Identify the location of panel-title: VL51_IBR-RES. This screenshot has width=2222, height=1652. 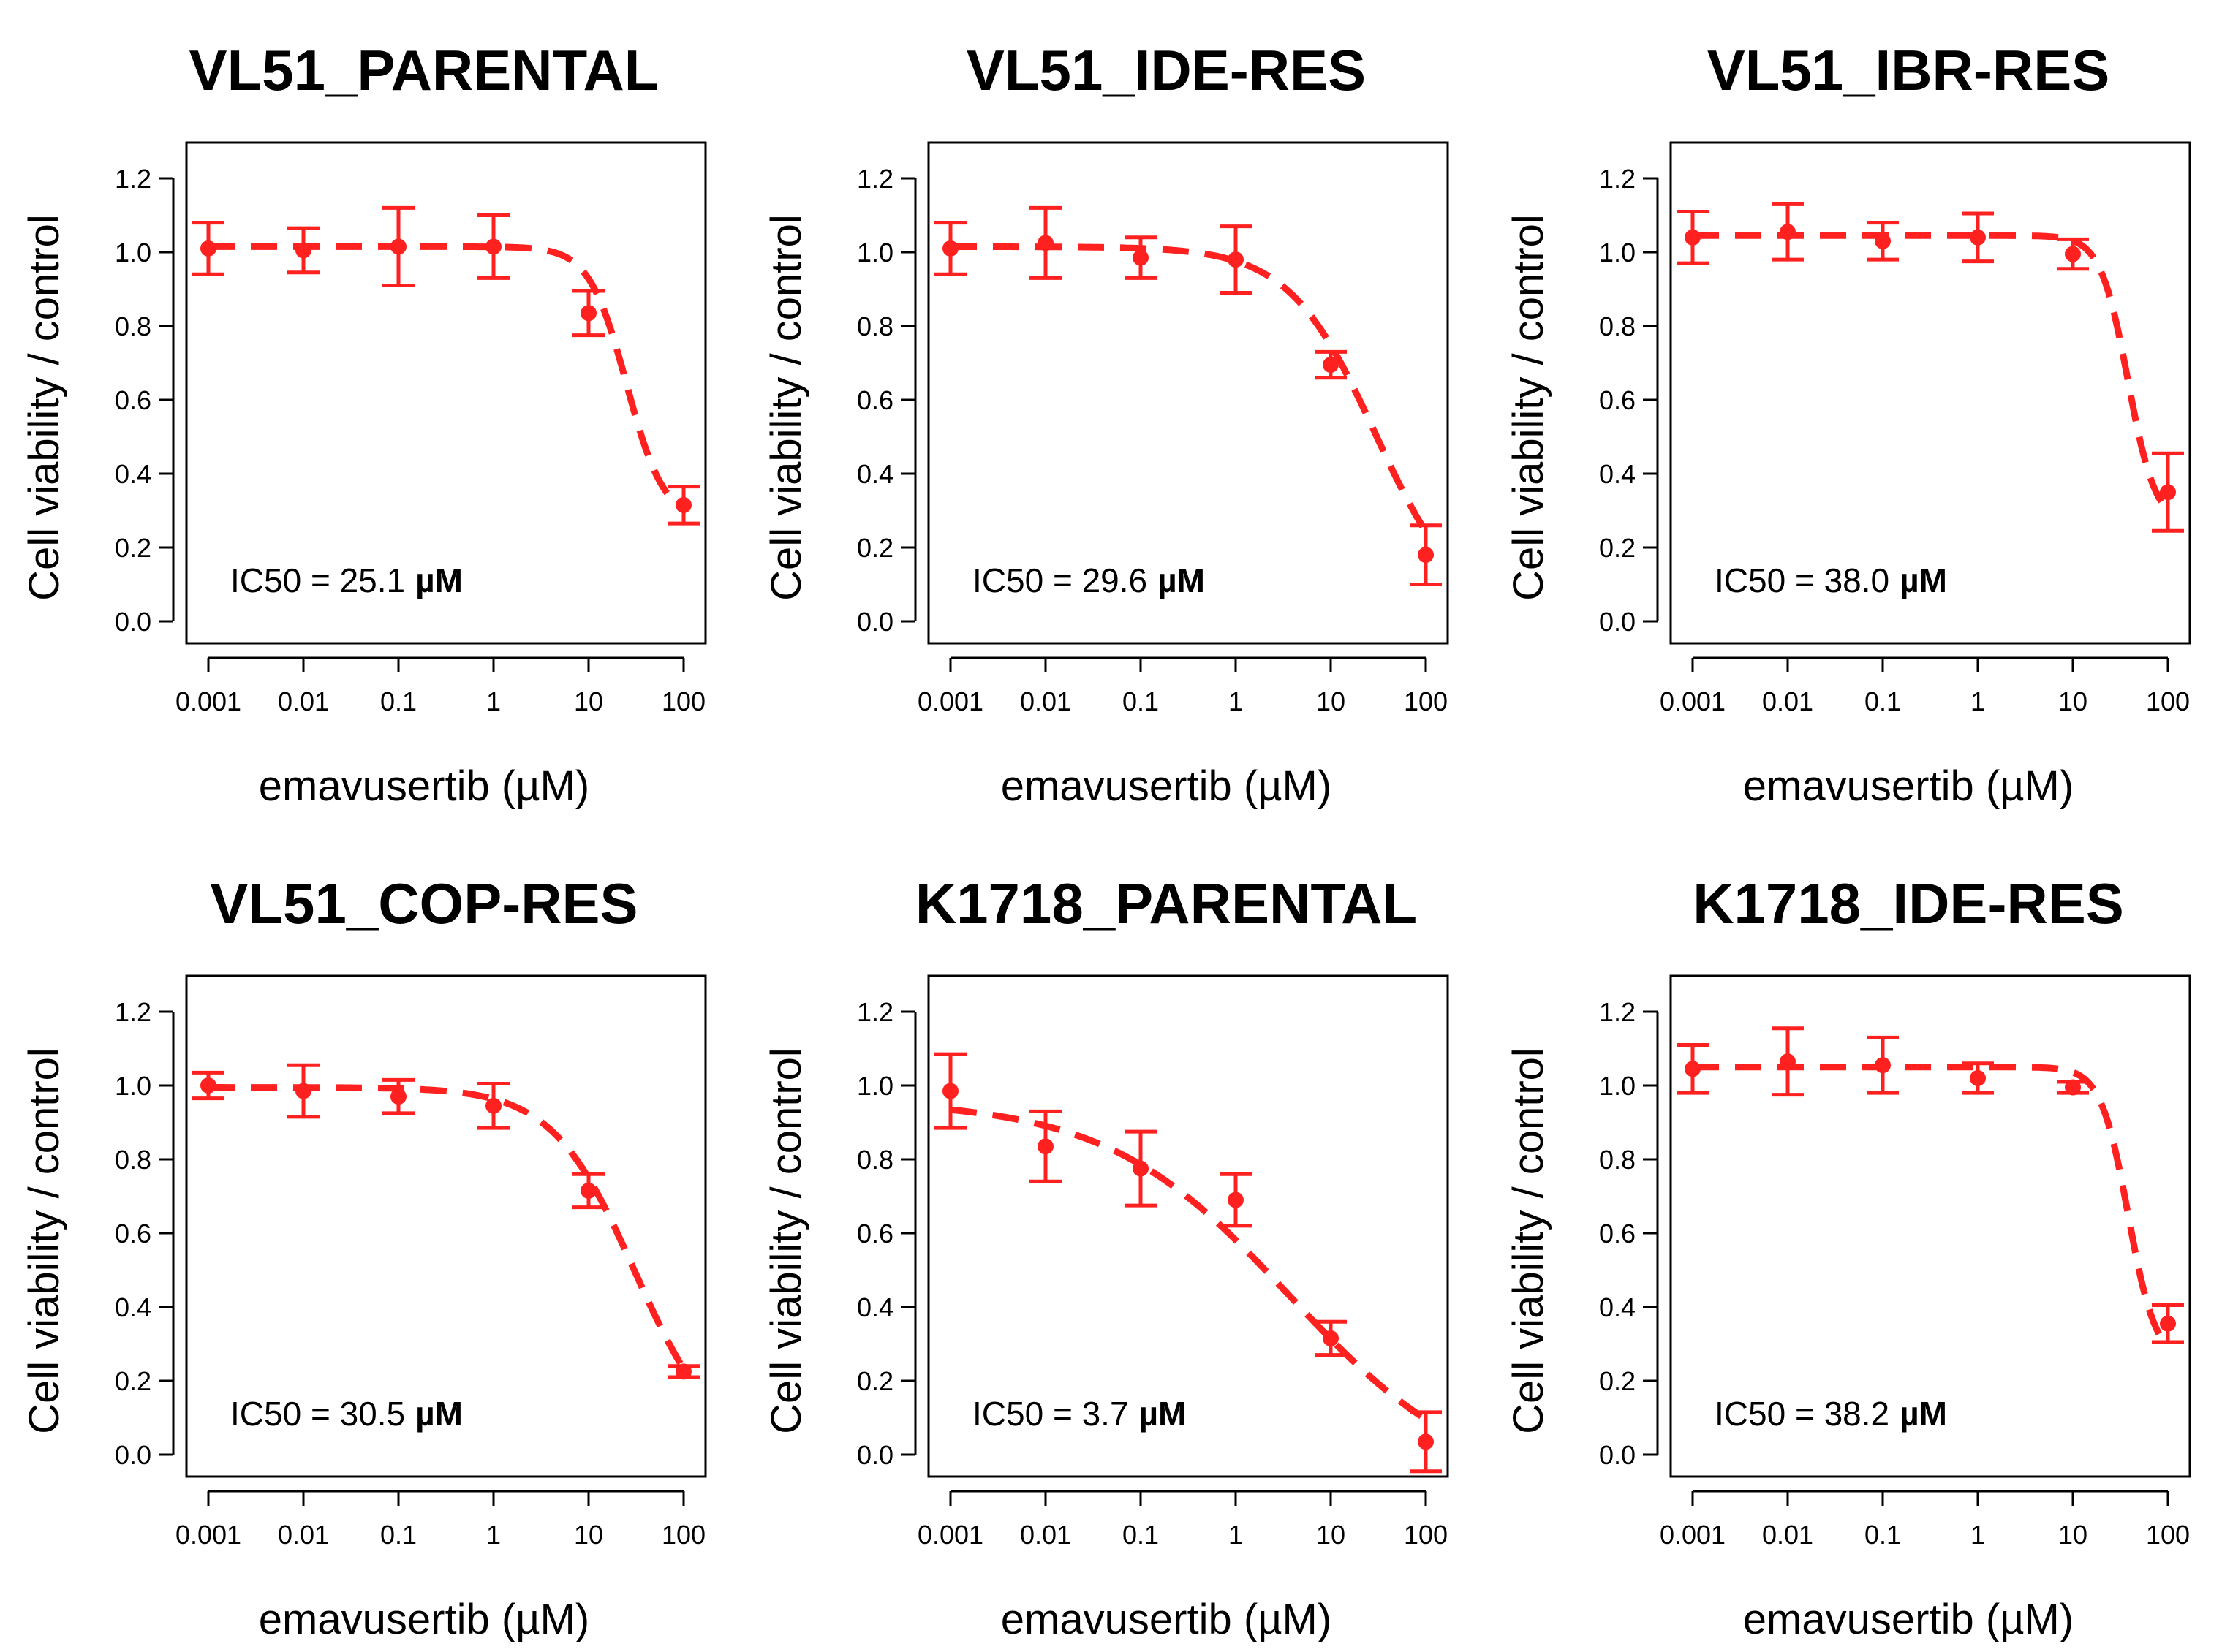
(1909, 70).